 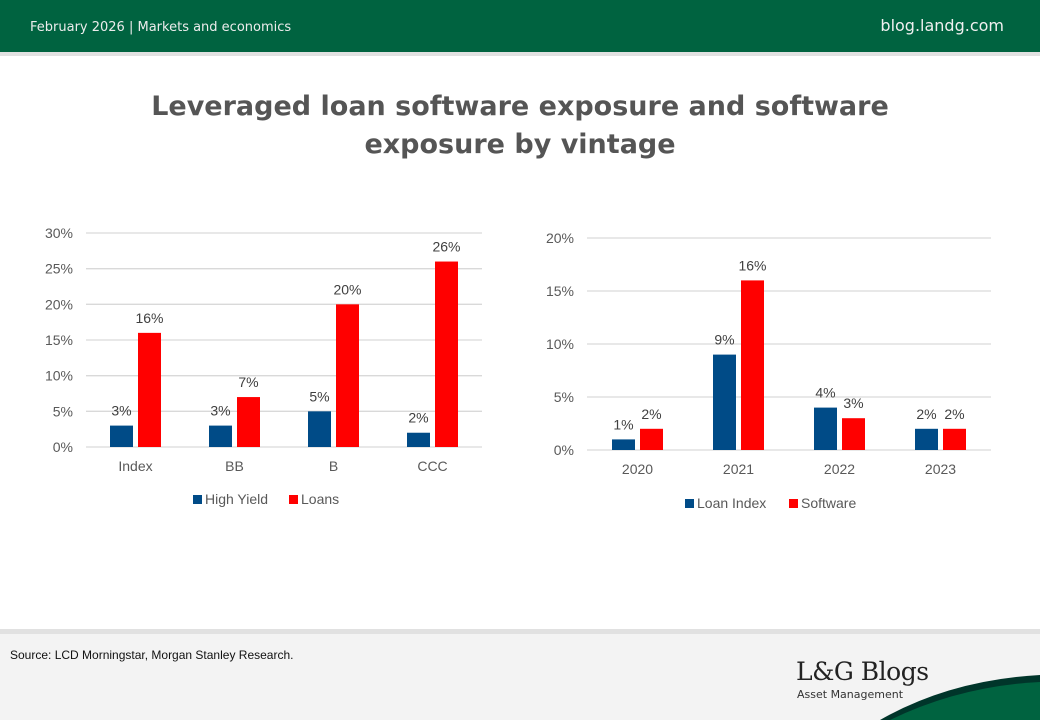 I want to click on header-breadcrumb: February 2026 | Markets and economics, so click(x=160, y=27).